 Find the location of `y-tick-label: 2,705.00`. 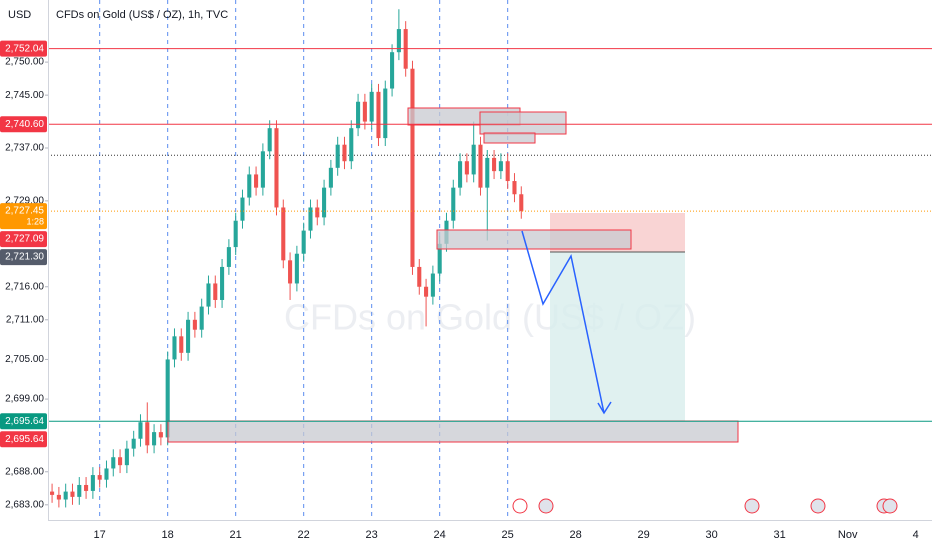

y-tick-label: 2,705.00 is located at coordinates (24, 359).